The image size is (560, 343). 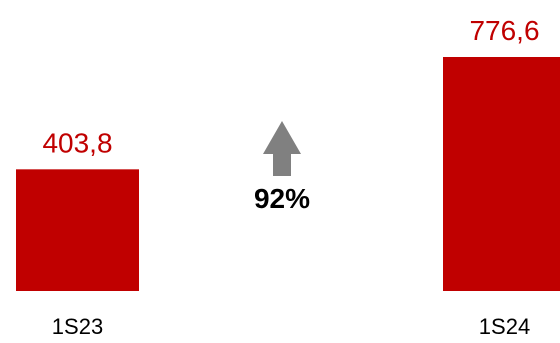 What do you see at coordinates (77, 230) in the screenshot?
I see `bar-1s23` at bounding box center [77, 230].